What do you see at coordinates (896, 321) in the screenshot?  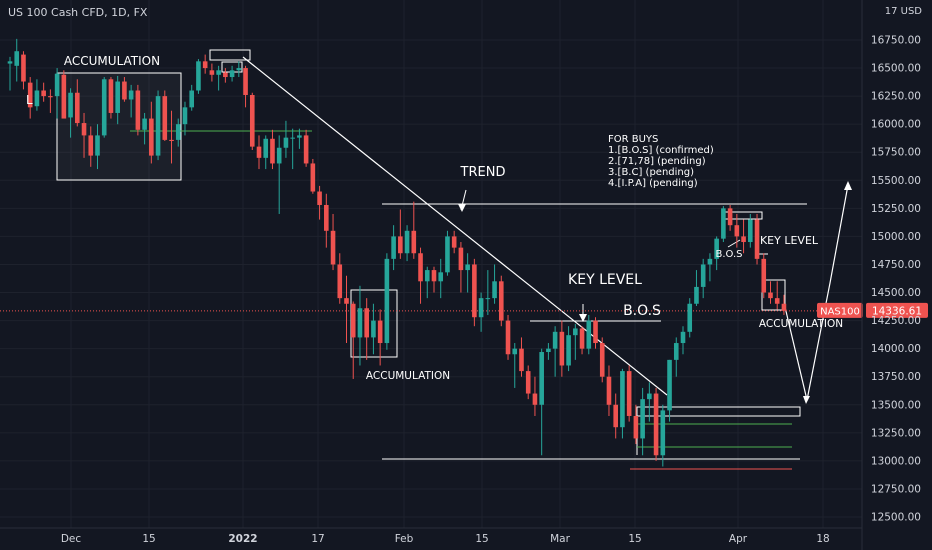 I see `y-tick-label: 14250.00` at bounding box center [896, 321].